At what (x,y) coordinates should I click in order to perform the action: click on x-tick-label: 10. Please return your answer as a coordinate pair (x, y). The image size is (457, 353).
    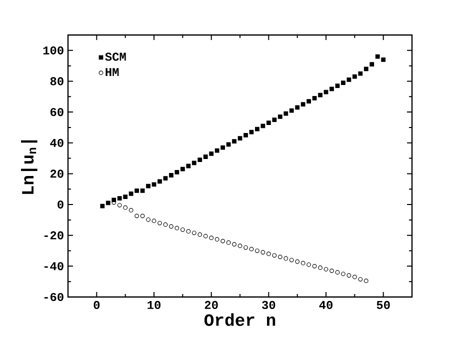
    Looking at the image, I should click on (154, 305).